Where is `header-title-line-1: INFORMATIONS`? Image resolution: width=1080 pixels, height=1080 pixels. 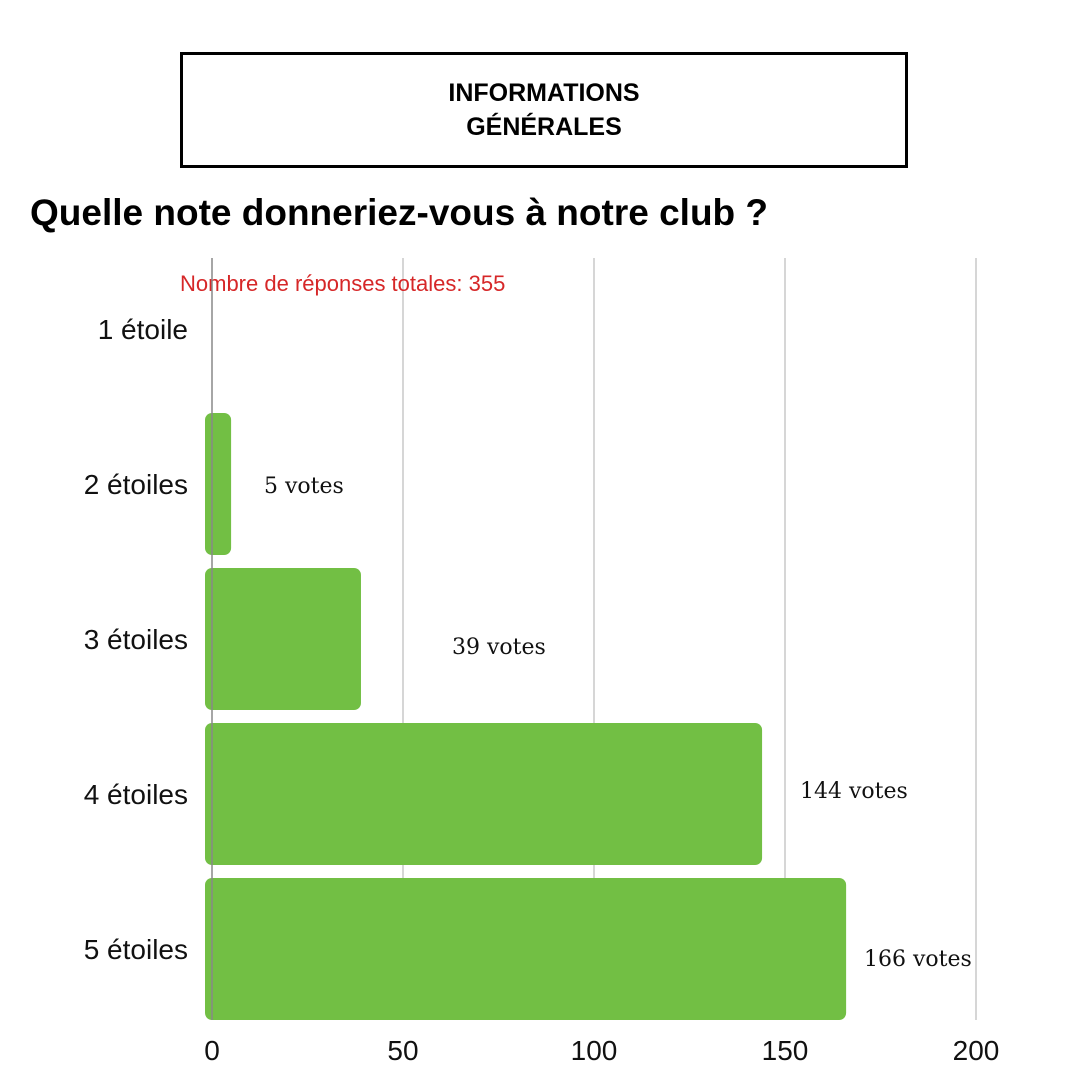 header-title-line-1: INFORMATIONS is located at coordinates (544, 93).